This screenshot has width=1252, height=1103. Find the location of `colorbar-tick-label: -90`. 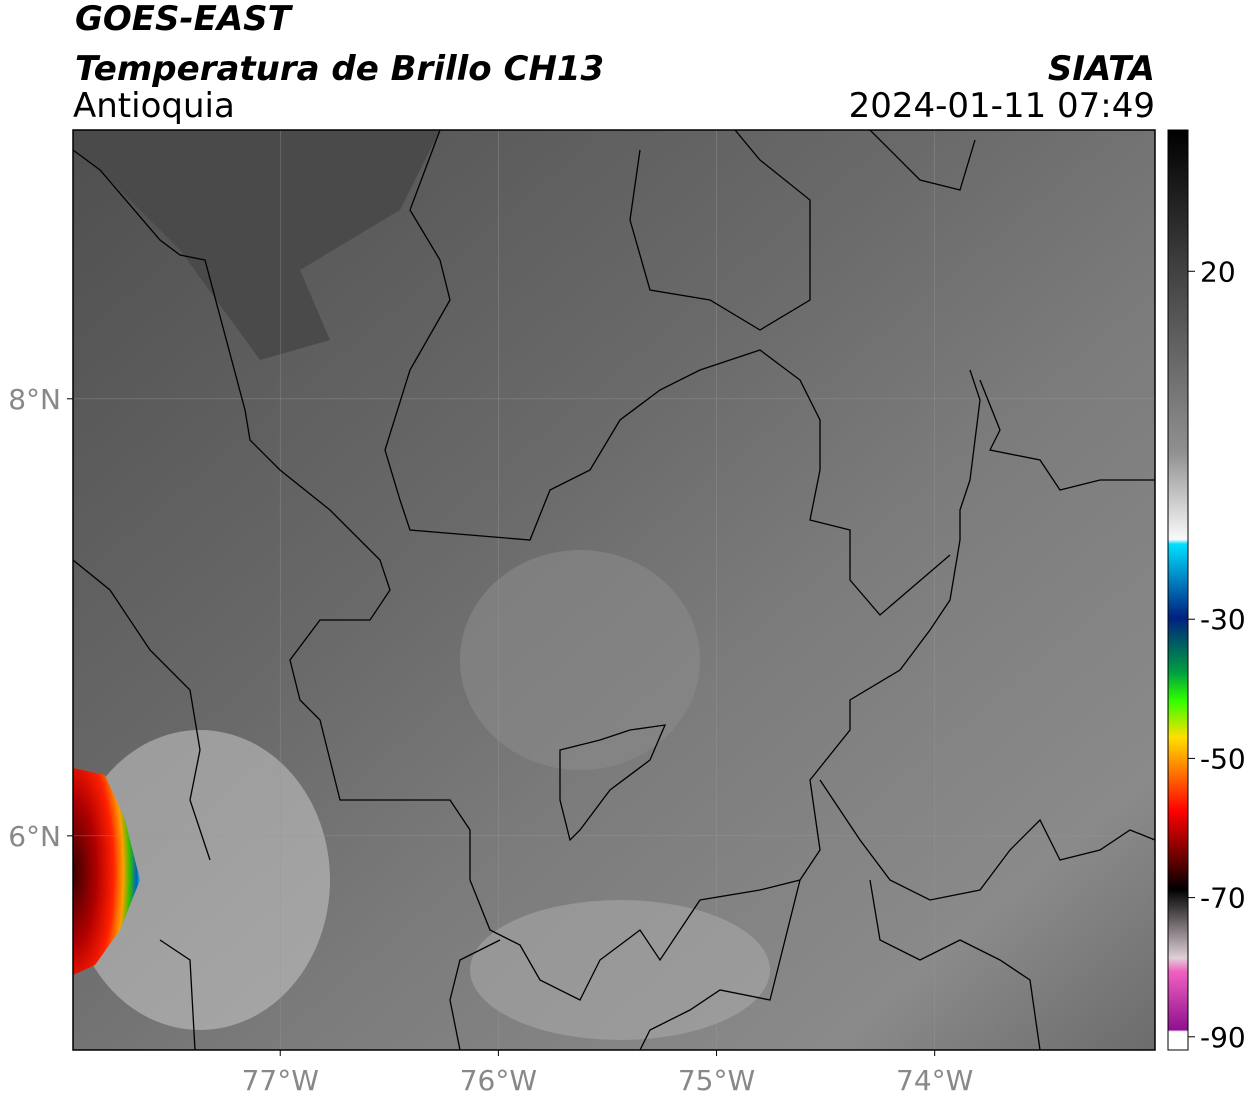

colorbar-tick-label: -90 is located at coordinates (1223, 1037).